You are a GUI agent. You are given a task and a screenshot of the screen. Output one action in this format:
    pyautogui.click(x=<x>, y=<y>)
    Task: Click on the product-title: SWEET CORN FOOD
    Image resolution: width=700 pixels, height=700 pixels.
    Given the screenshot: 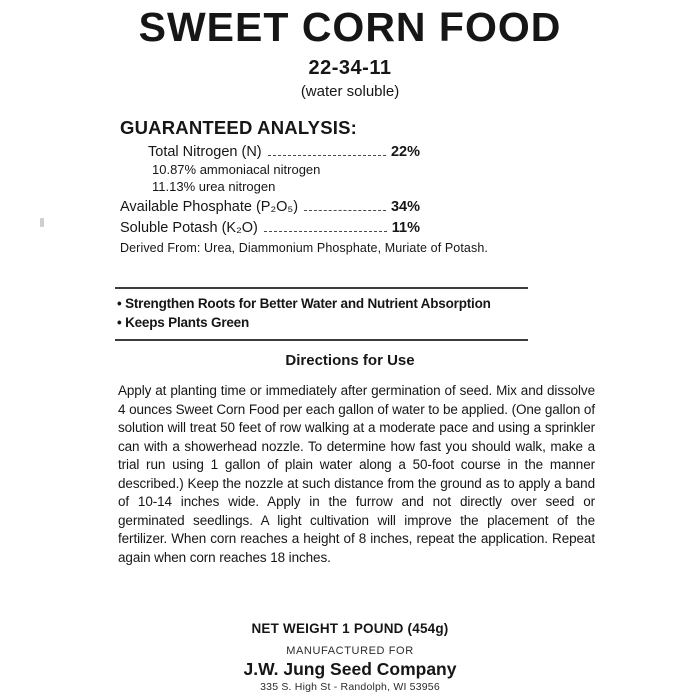 What is the action you would take?
    pyautogui.click(x=350, y=27)
    